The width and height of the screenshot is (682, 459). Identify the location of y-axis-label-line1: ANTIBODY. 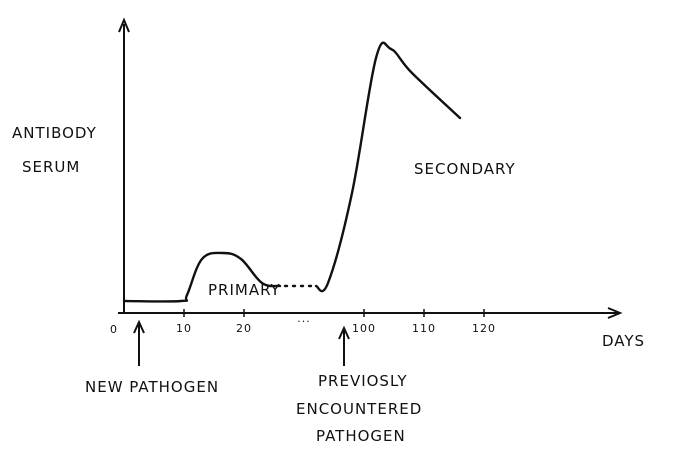
(54, 133).